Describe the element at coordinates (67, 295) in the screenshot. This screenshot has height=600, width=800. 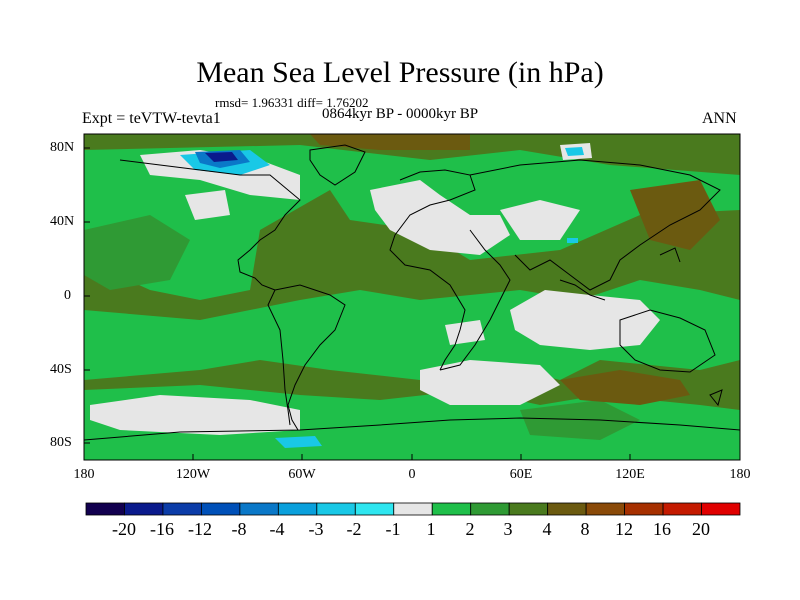
I see `lat-label: 0` at that location.